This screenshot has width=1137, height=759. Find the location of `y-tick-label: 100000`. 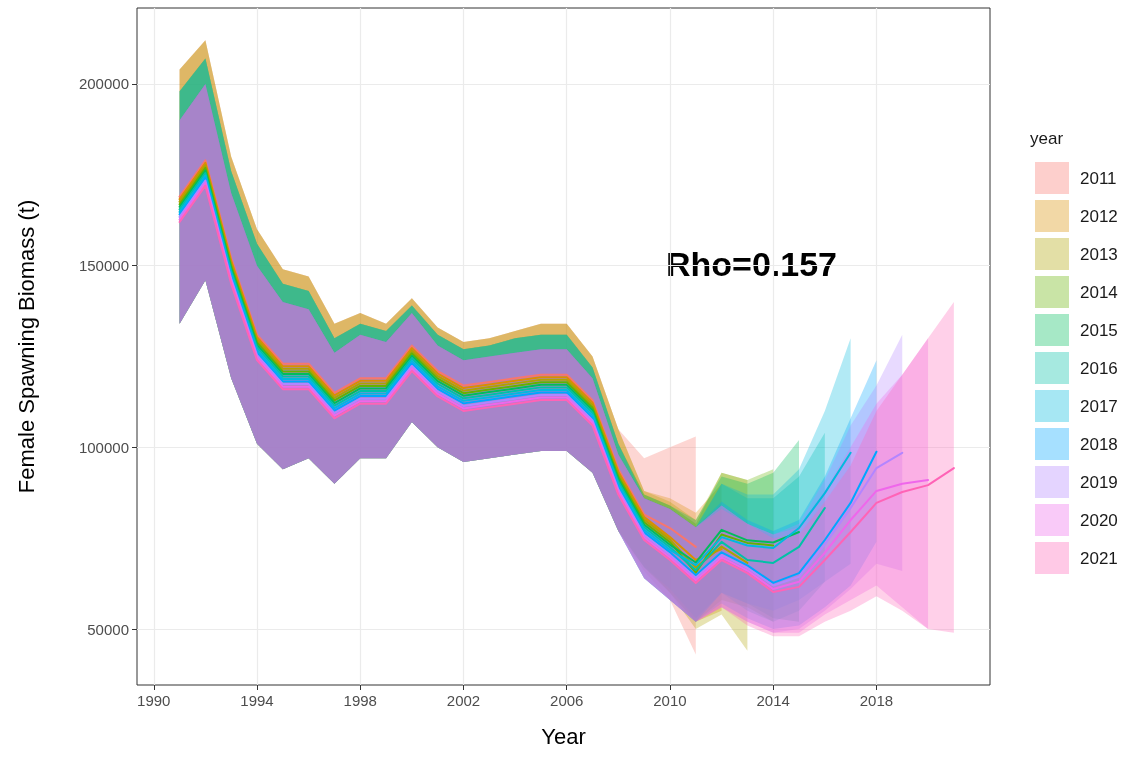

y-tick-label: 100000 is located at coordinates (103, 447).